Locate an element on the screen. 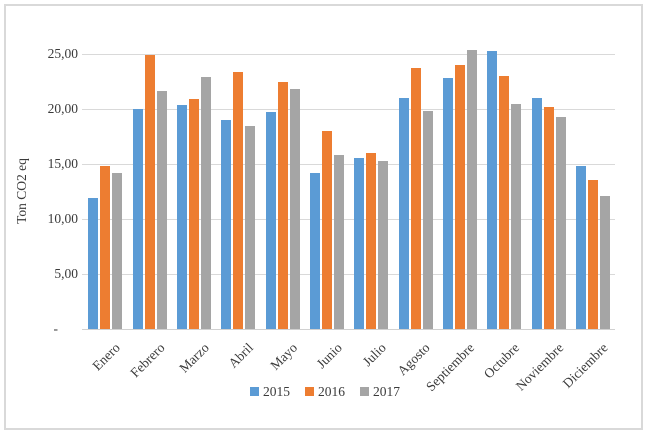 Image resolution: width=650 pixels, height=438 pixels. bar-2017-septiembre is located at coordinates (472, 189).